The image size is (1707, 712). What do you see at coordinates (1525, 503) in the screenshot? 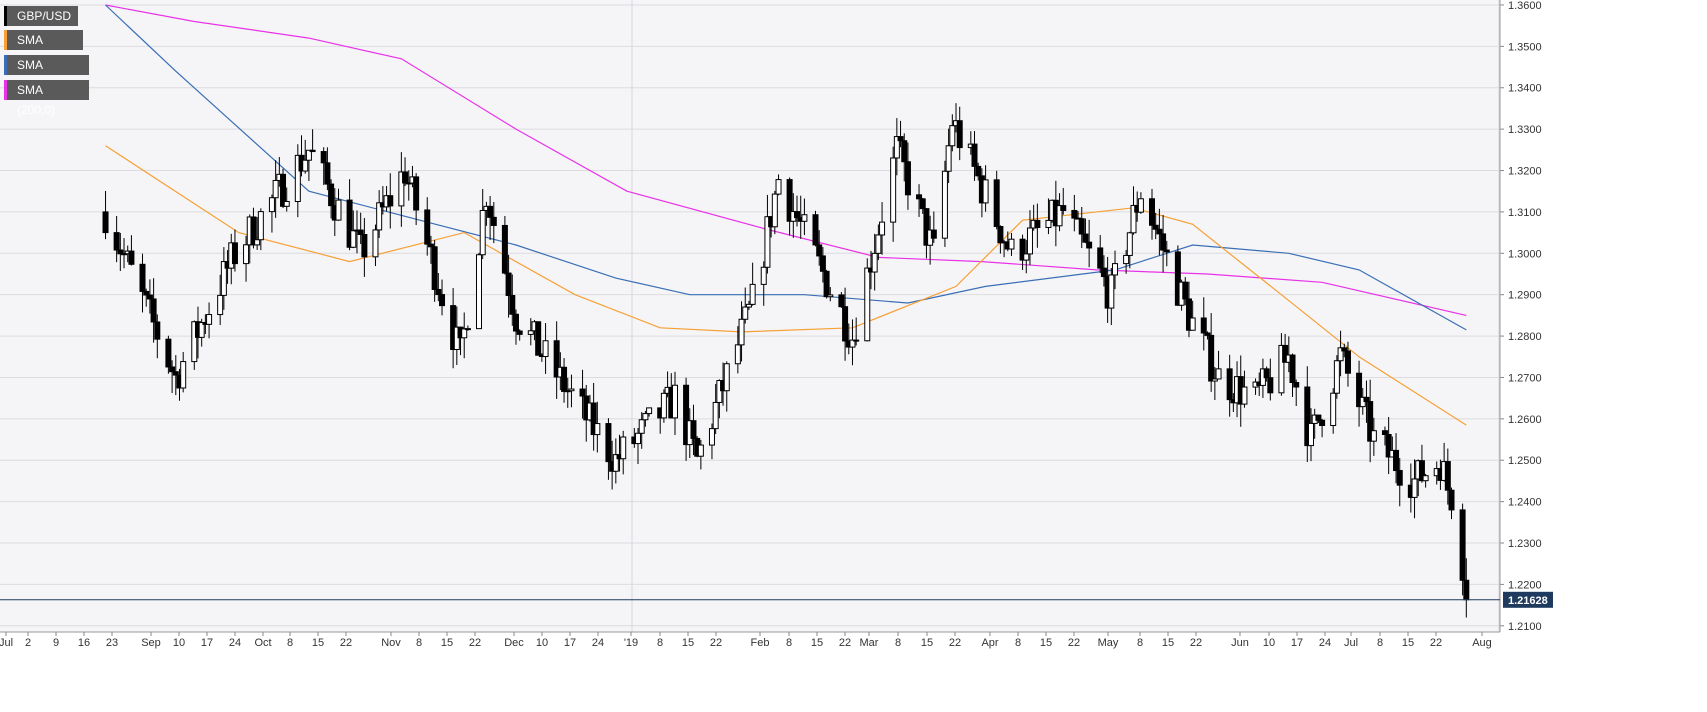
I see `y-tick-label: 1.2400` at bounding box center [1525, 503].